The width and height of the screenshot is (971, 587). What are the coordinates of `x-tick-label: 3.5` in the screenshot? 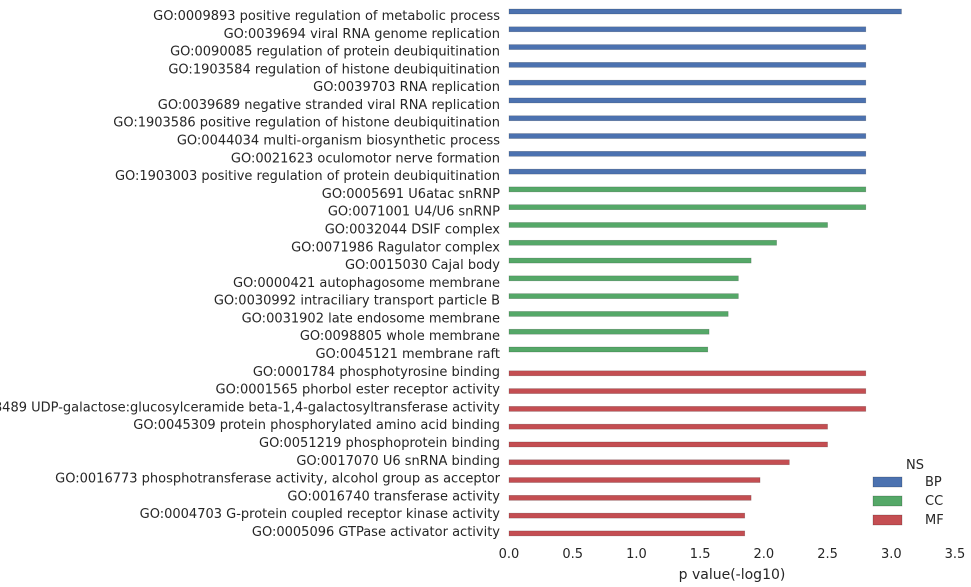 It's located at (955, 554).